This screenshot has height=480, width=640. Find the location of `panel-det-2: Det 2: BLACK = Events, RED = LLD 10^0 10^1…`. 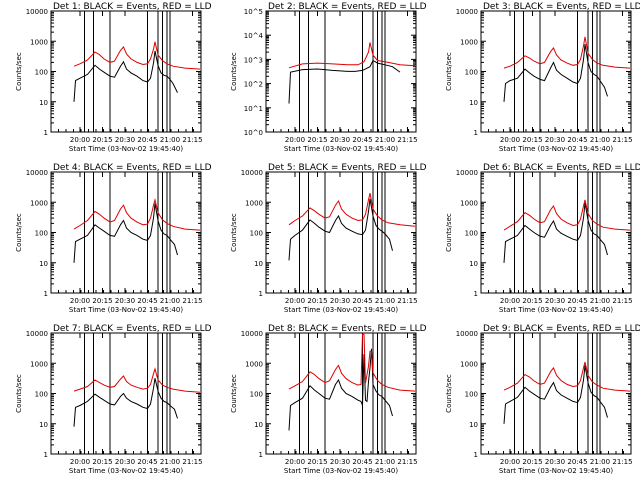

panel-det-2: Det 2: BLACK = Events, RED = LLD 10^0 10^1… is located at coordinates (328, 77).